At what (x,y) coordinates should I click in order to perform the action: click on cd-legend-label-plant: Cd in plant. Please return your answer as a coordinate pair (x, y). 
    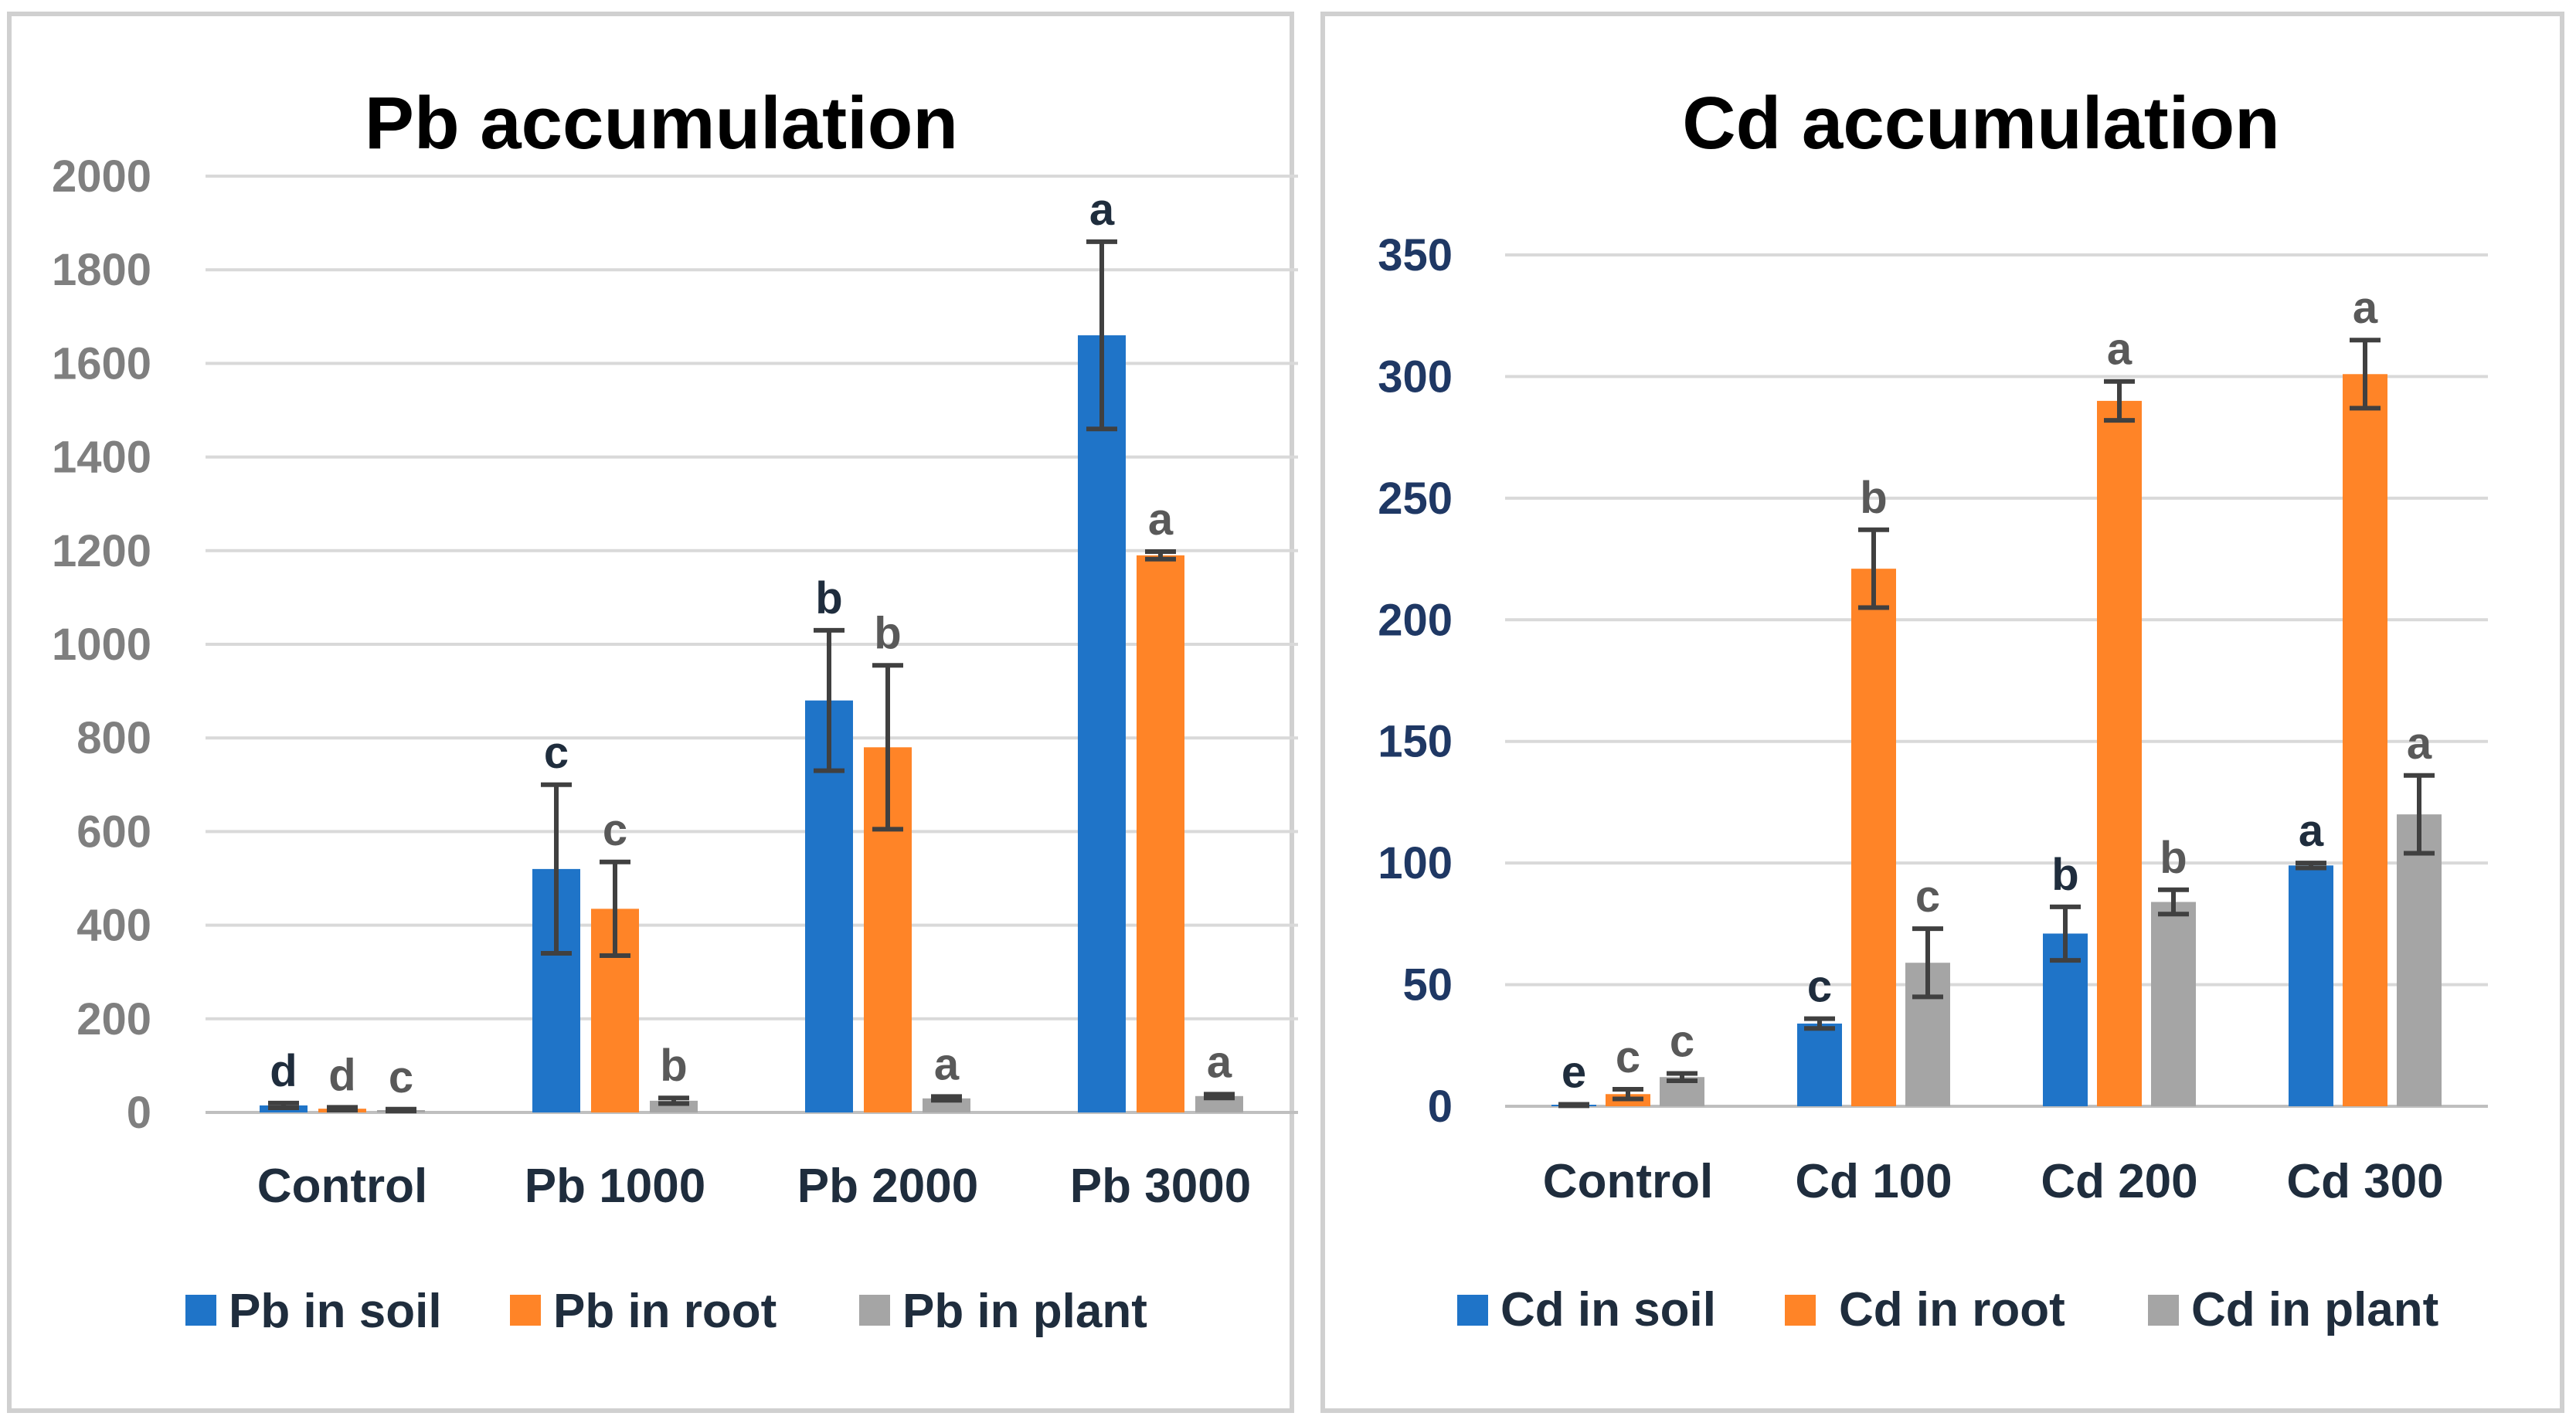
    Looking at the image, I should click on (2314, 1309).